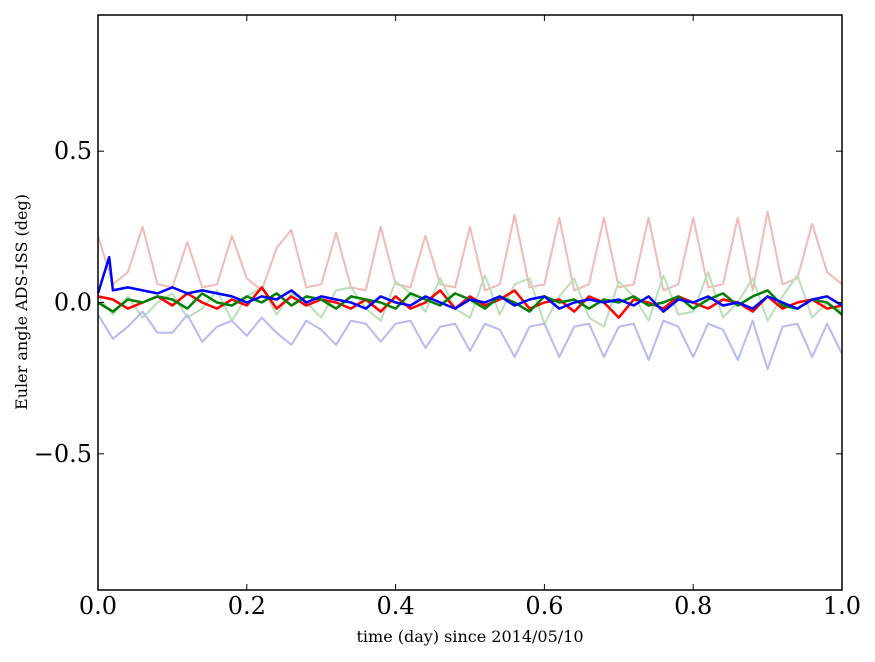  I want to click on x-tick-label: 0.2, so click(247, 606).